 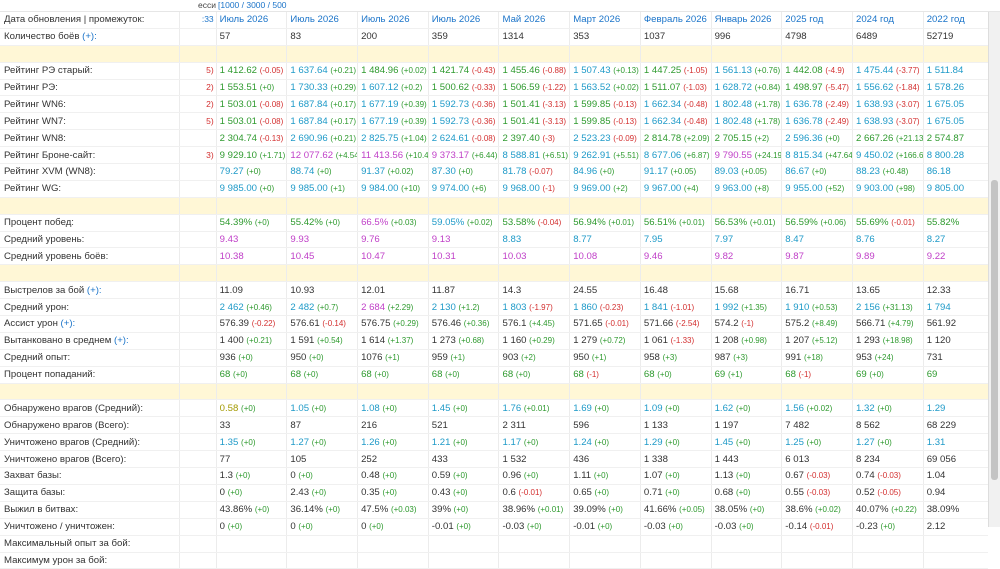 I want to click on value-text: 2 304.74, so click(x=238, y=138).